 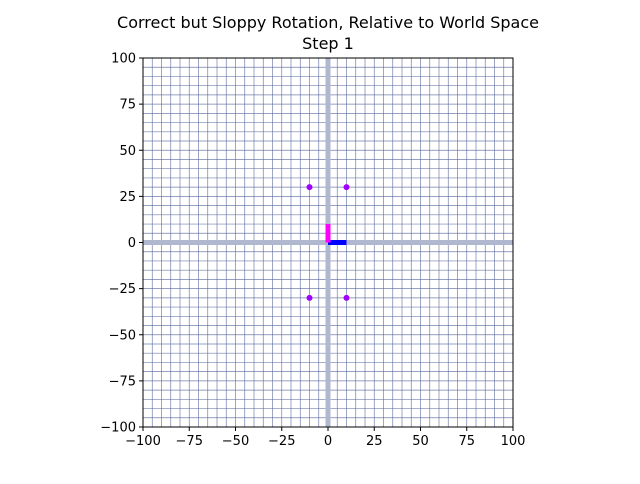 What do you see at coordinates (189, 441) in the screenshot?
I see `x-tick-label: −75` at bounding box center [189, 441].